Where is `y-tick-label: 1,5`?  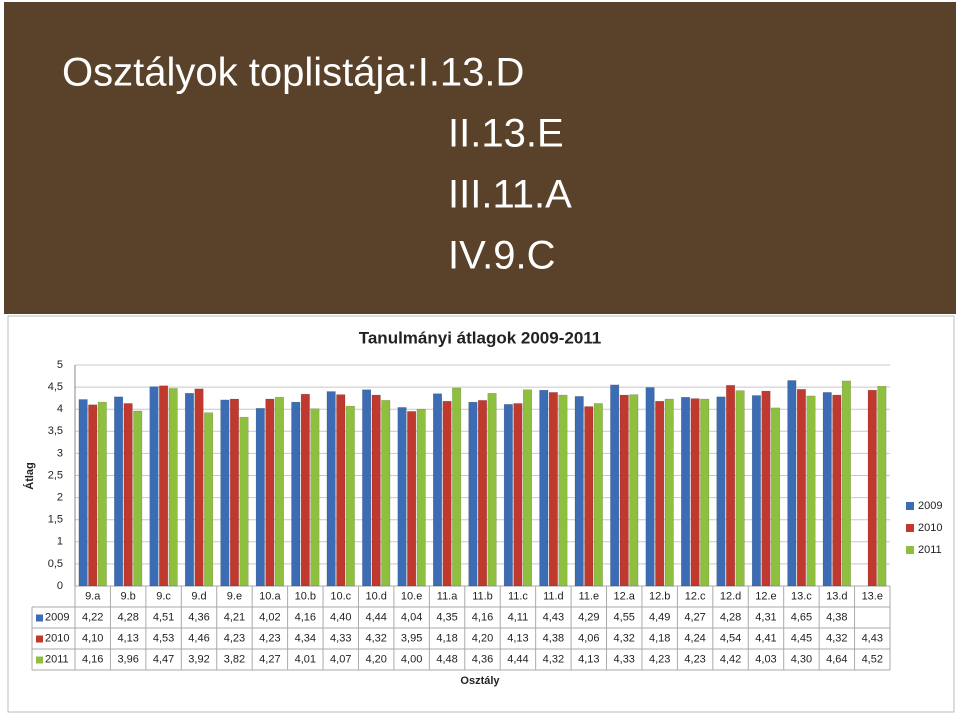 y-tick-label: 1,5 is located at coordinates (55, 520).